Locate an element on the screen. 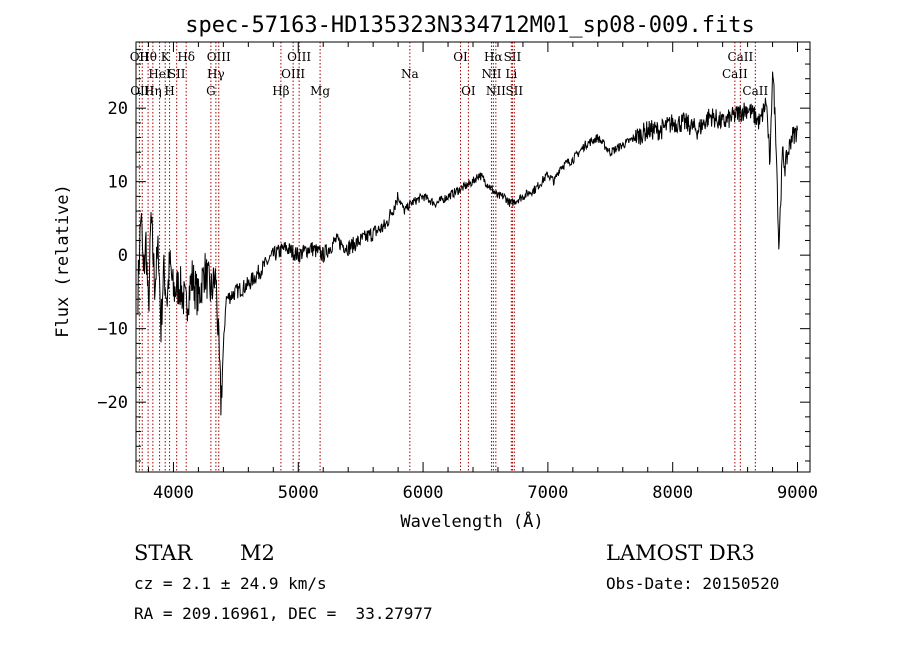 The height and width of the screenshot is (649, 900). line-label: OII is located at coordinates (140, 57).